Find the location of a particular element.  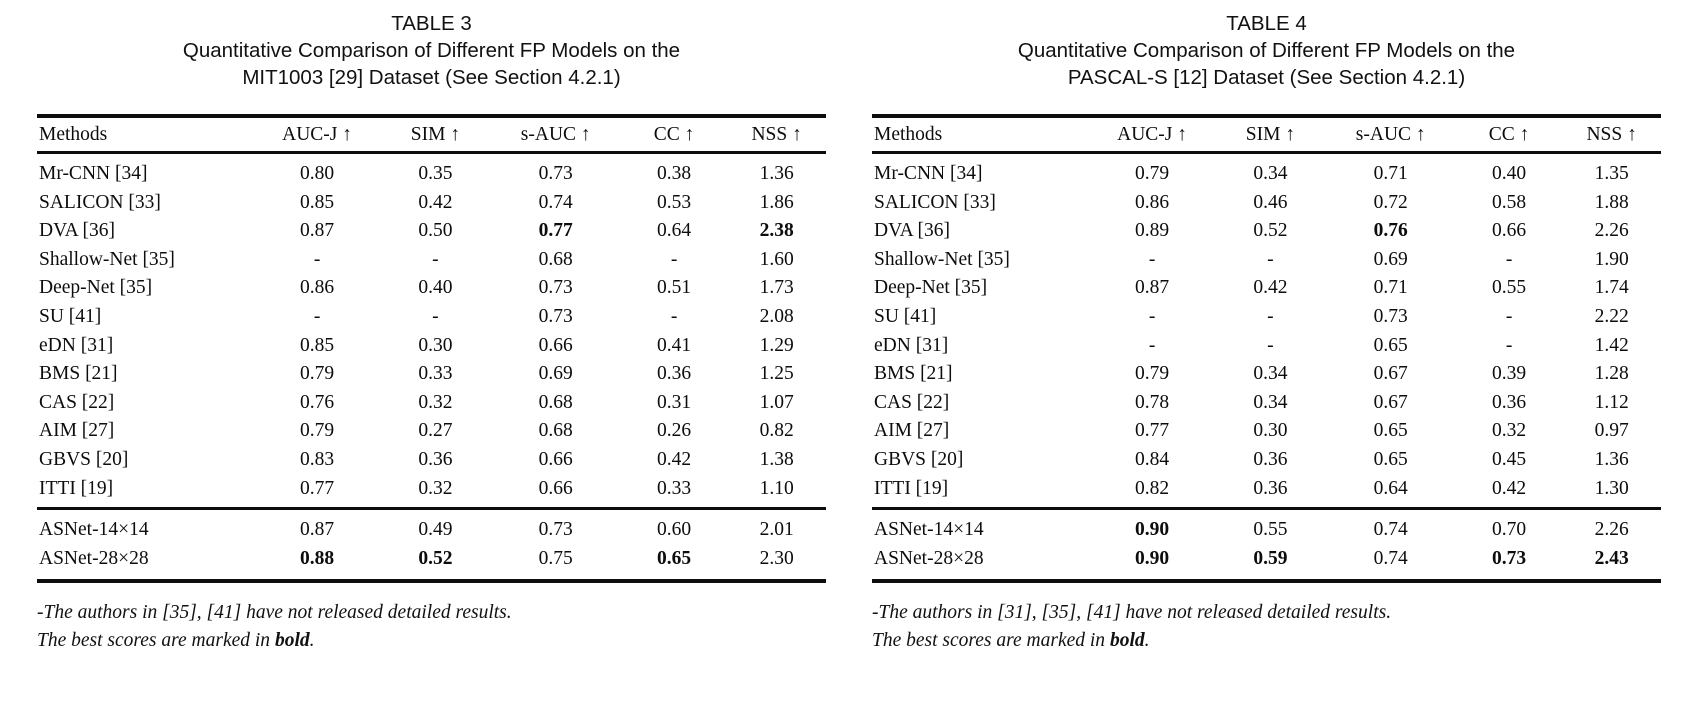

value-cell: 0.69 is located at coordinates (555, 374).